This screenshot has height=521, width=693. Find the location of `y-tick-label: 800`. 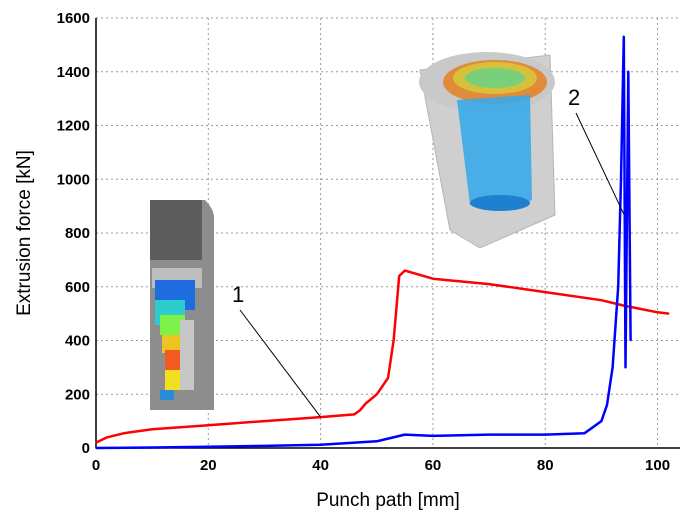

y-tick-label: 800 is located at coordinates (77, 233).